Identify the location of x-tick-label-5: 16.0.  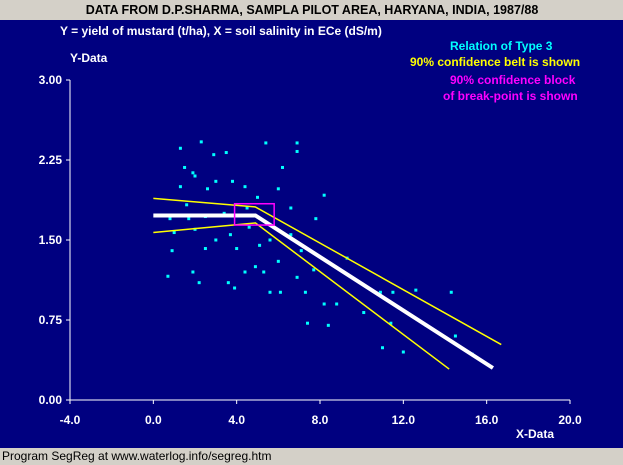
(487, 420).